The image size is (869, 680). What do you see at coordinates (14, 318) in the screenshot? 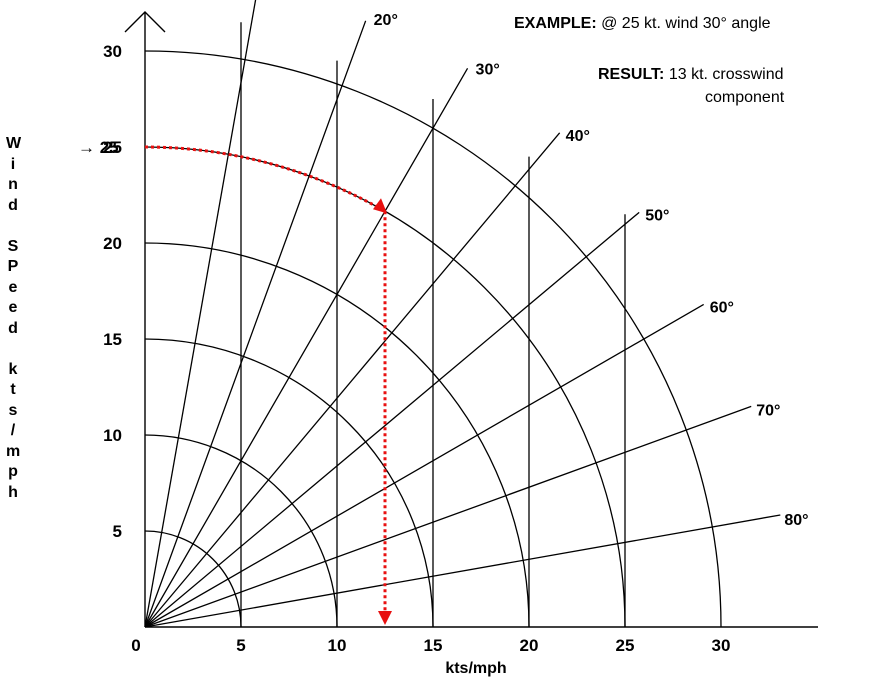
I see `y-axis-title: W i n d S P e e d k t s / m p h` at bounding box center [14, 318].